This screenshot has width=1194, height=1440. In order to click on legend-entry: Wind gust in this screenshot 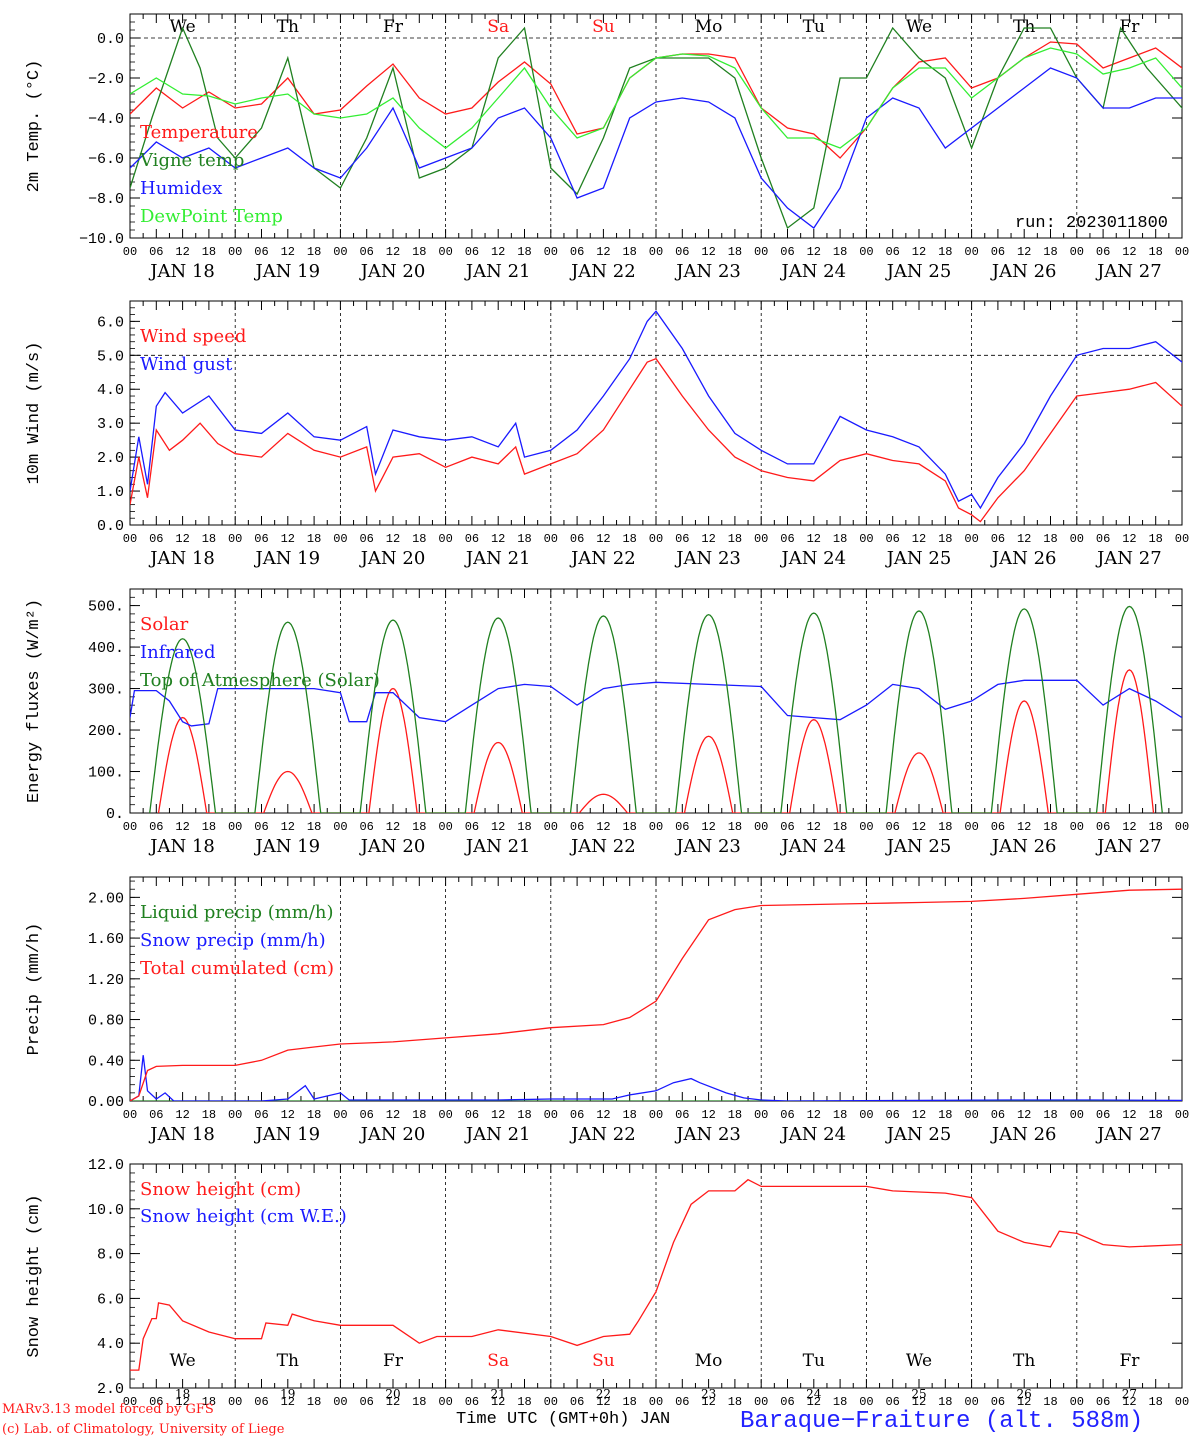, I will do `click(186, 364)`.